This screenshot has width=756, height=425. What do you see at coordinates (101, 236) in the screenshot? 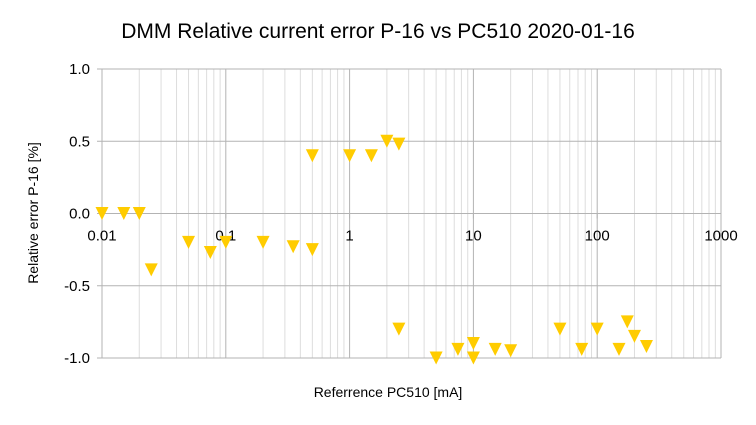
I see `x-tick-label: 0.01` at bounding box center [101, 236].